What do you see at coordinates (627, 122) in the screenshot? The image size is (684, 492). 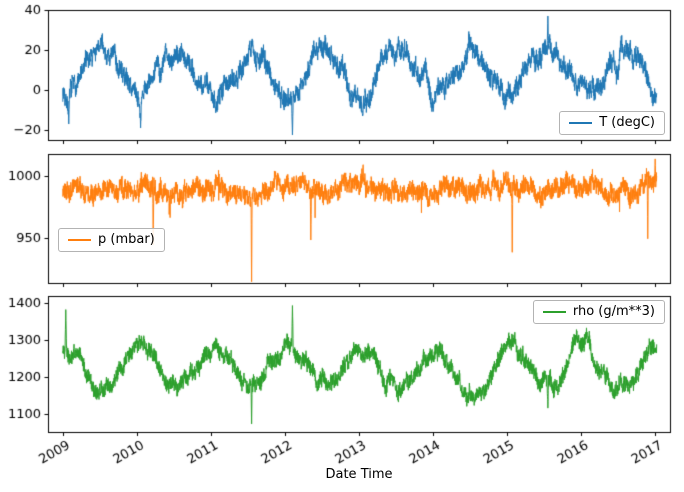 I see `legend-label-temperature: T (degC)` at bounding box center [627, 122].